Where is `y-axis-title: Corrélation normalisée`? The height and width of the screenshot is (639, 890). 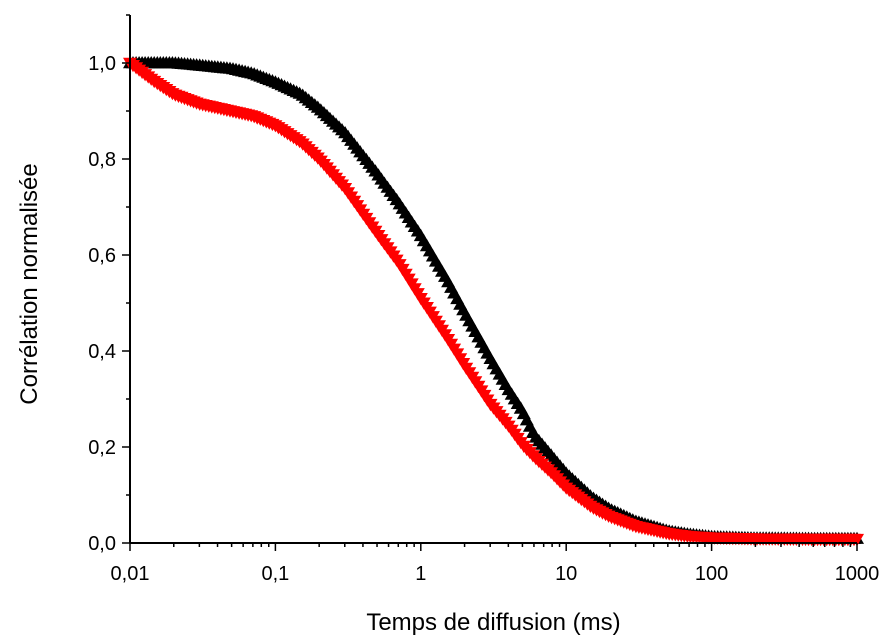
y-axis-title: Corrélation normalisée is located at coordinates (29, 283).